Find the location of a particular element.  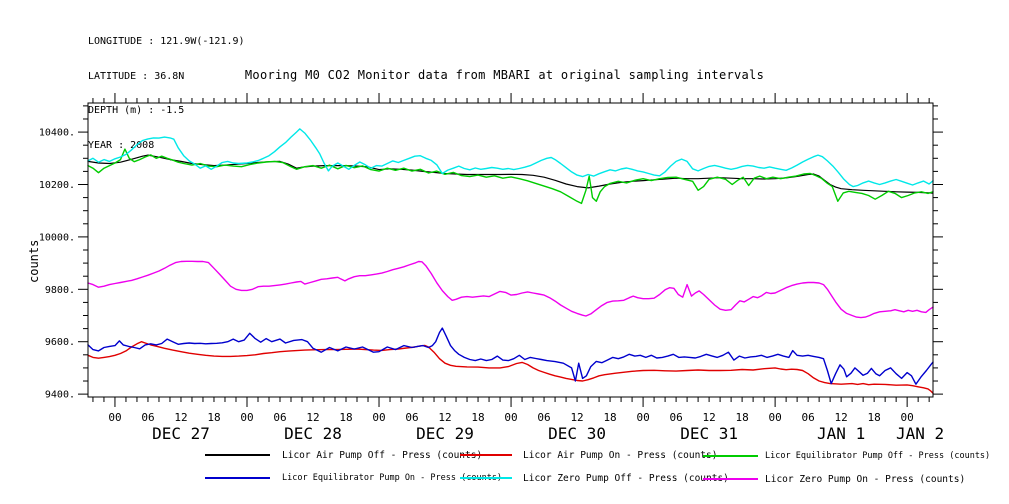

y-axis-tick-label: 9800. is located at coordinates (60, 290).